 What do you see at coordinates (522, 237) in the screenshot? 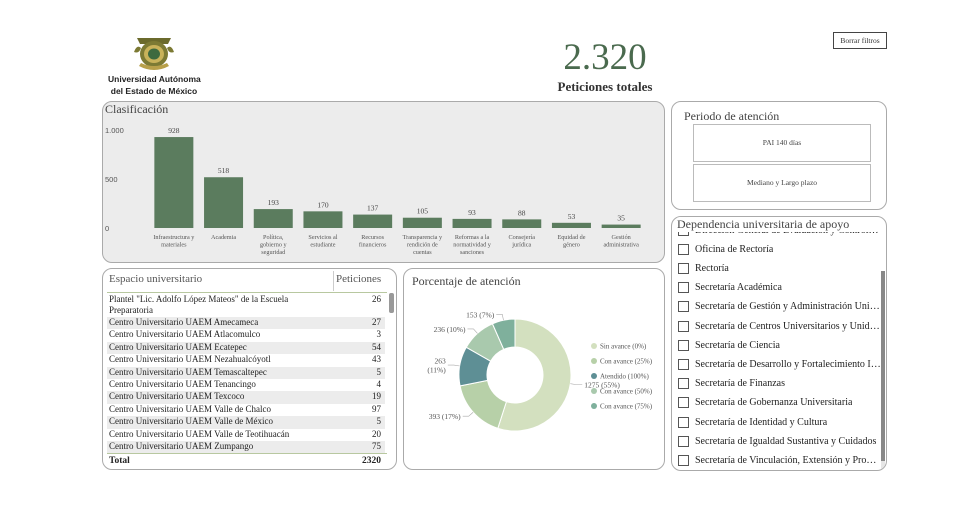
I see `bar-category-label: Consejería` at bounding box center [522, 237].